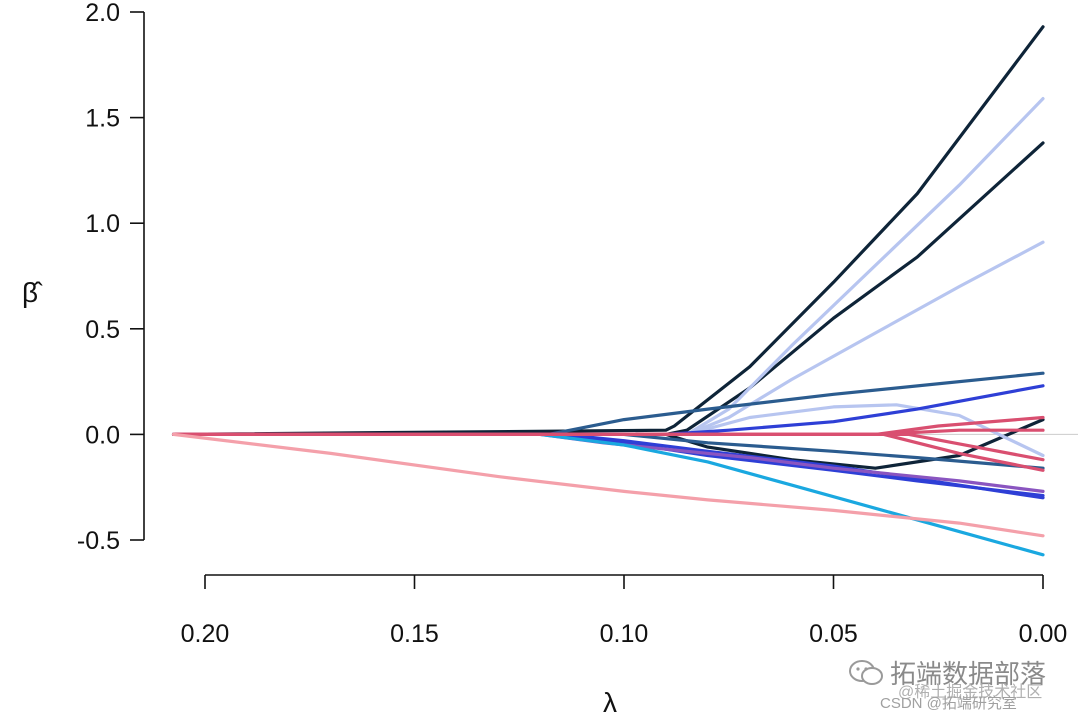  Describe the element at coordinates (32, 292) in the screenshot. I see `y-axis-label: β̂` at that location.